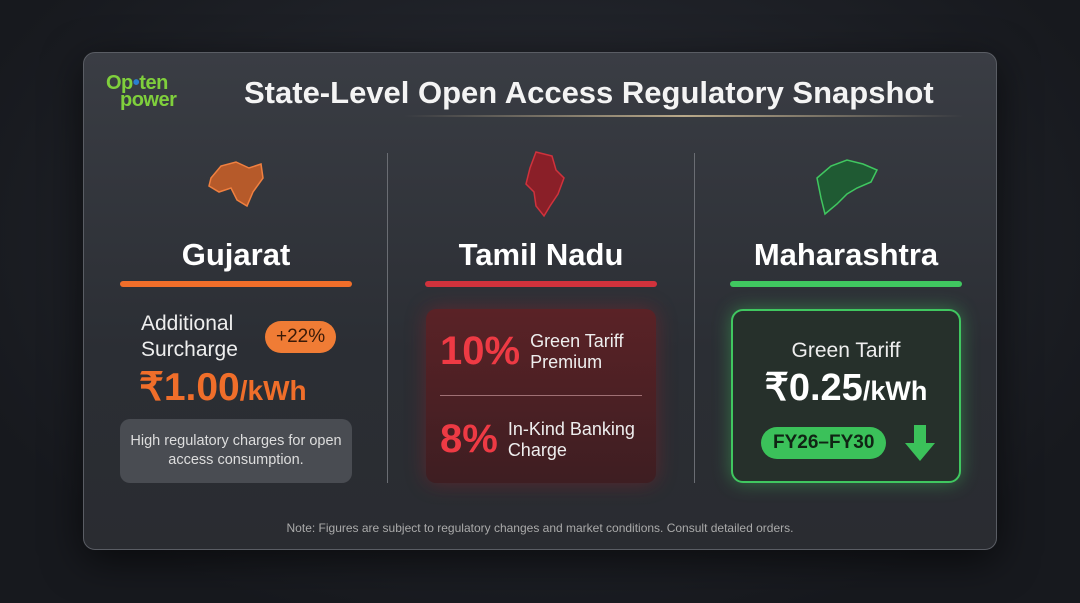 The image size is (1080, 603). Describe the element at coordinates (236, 184) in the screenshot. I see `gujarat-map-icon` at that location.